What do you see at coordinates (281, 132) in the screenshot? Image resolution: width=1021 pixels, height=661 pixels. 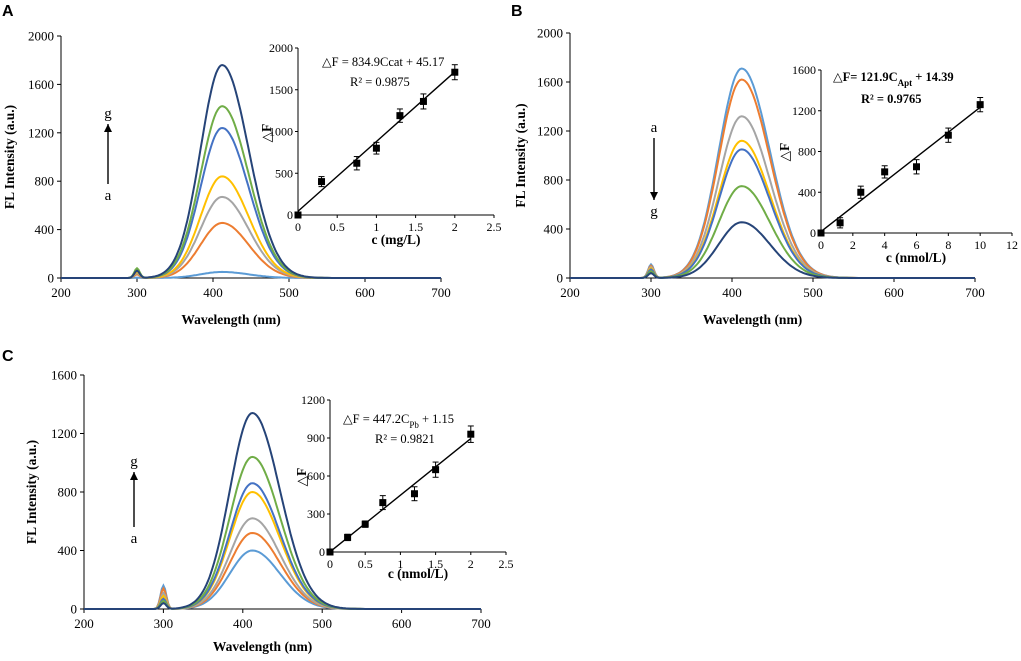 I see `inset-y-tick-label: 1000` at bounding box center [281, 132].